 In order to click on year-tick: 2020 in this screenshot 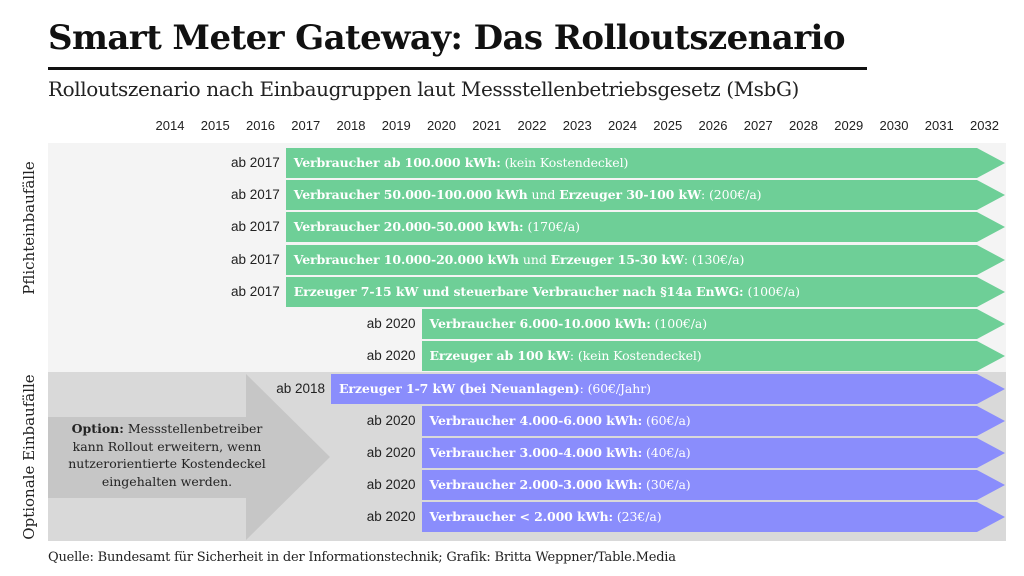, I will do `click(441, 125)`.